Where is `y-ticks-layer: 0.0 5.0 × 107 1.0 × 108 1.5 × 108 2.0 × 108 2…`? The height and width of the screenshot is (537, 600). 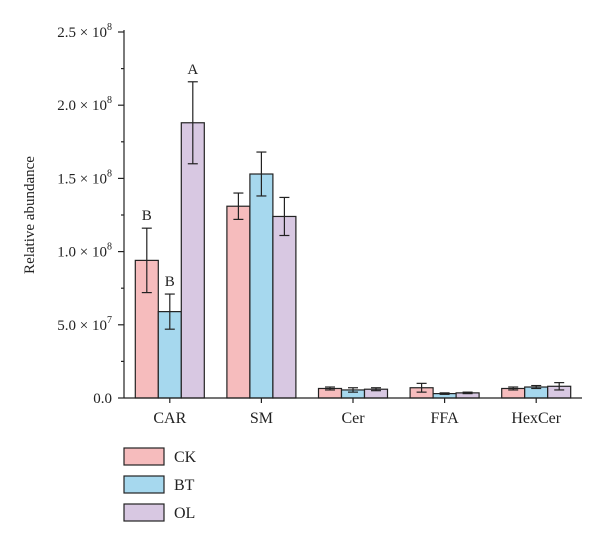 y-ticks-layer: 0.0 5.0 × 107 1.0 × 108 1.5 × 108 2.0 × 108 2… is located at coordinates (90, 214).